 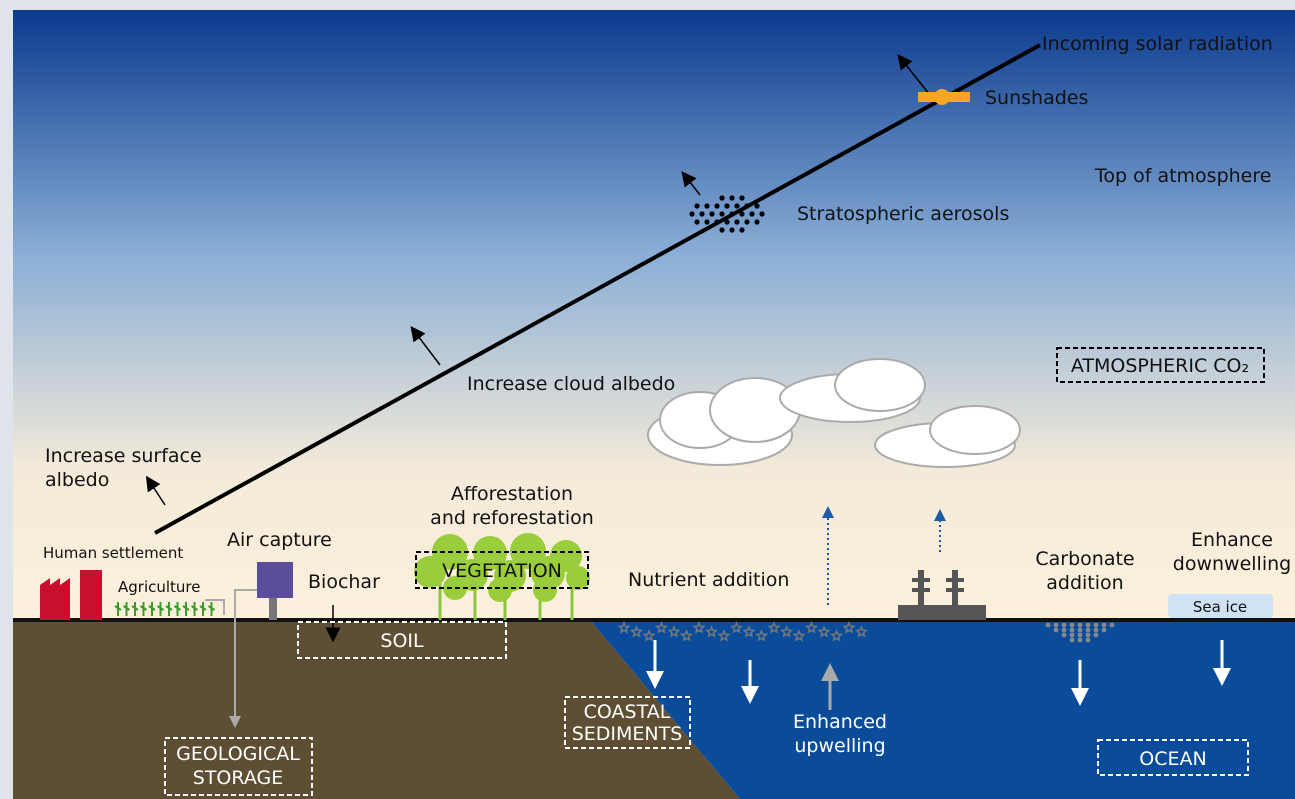 What do you see at coordinates (938, 673) in the screenshot?
I see `down-arrows` at bounding box center [938, 673].